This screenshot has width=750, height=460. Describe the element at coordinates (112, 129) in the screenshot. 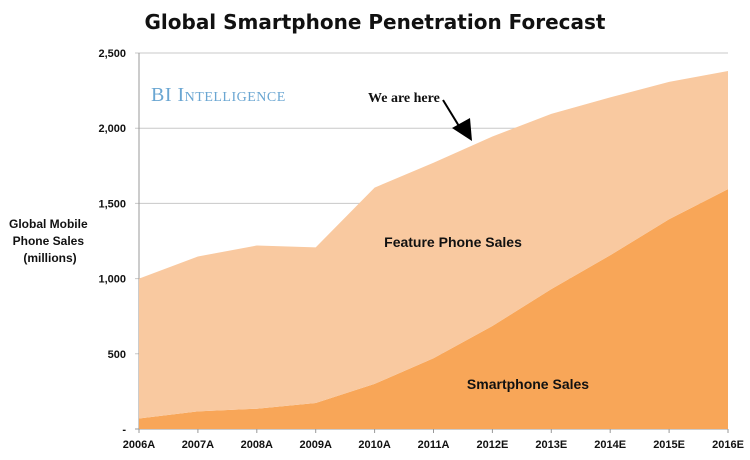

I see `y-tick-label: 2,000` at that location.